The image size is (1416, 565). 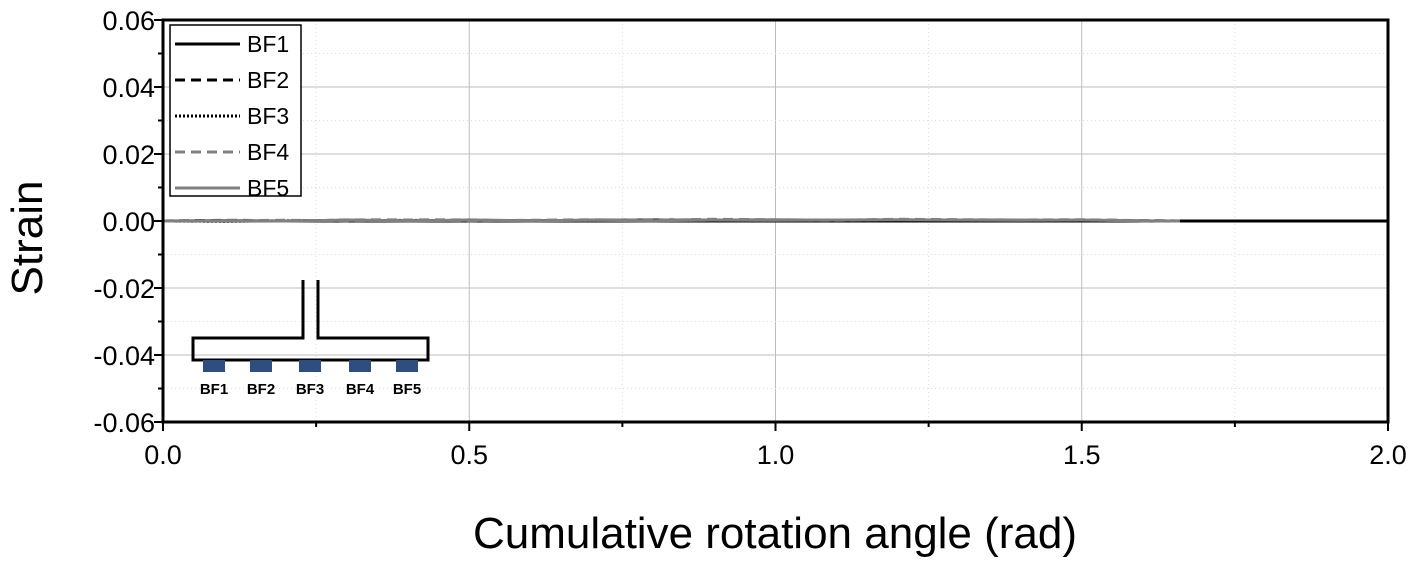 I want to click on legend-box, so click(x=235, y=110).